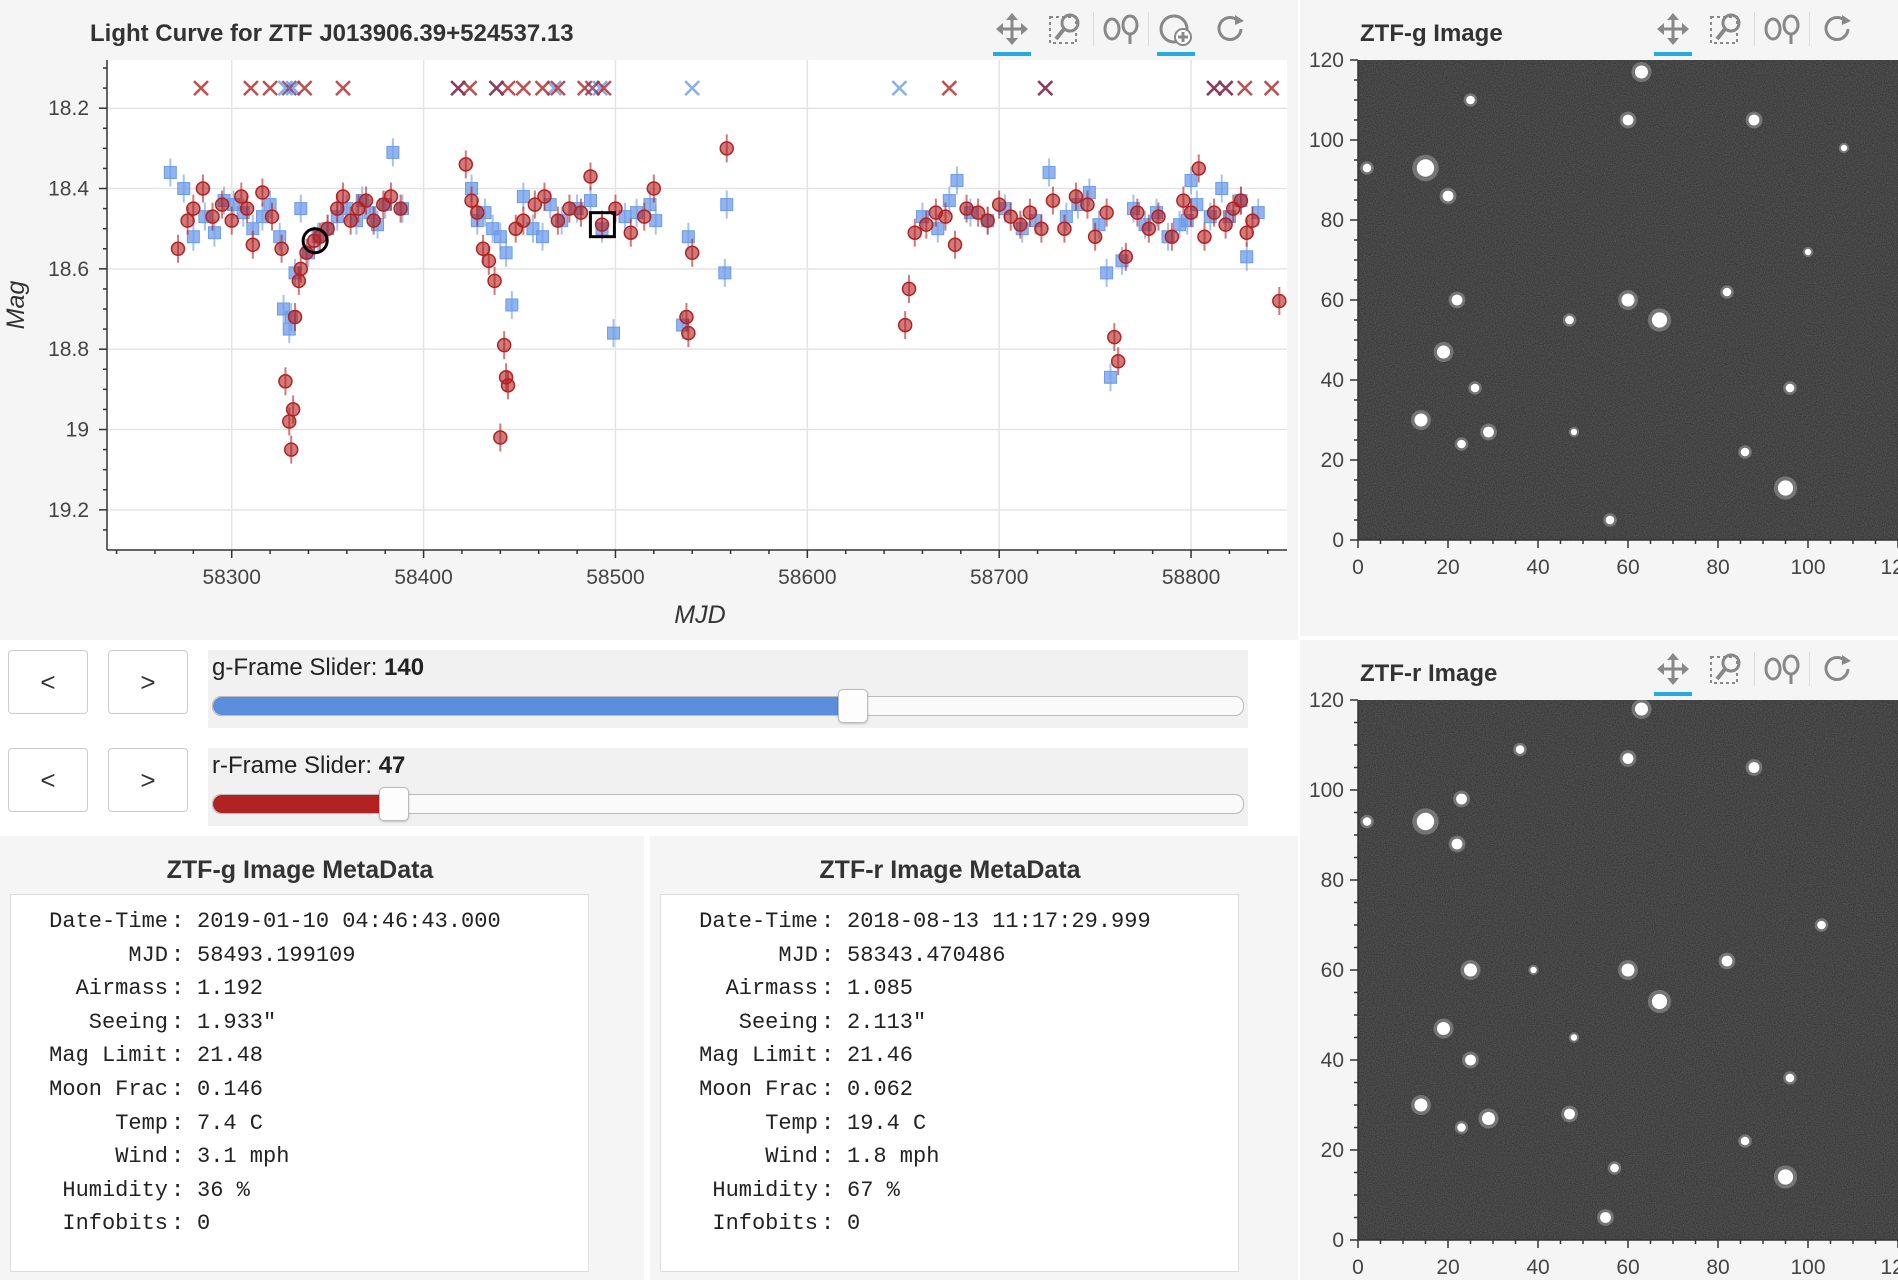  I want to click on wheel-zoom-tool-button, so click(1176, 29).